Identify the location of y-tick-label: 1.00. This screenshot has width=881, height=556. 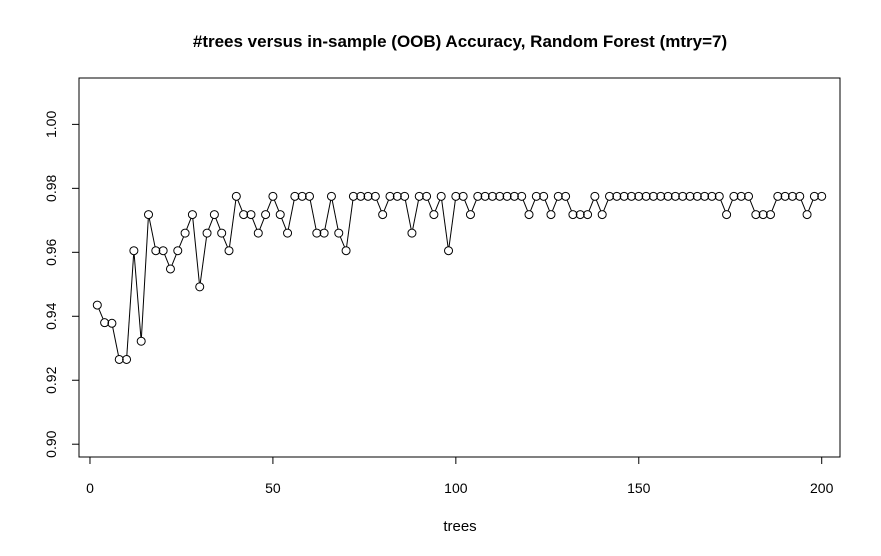
(51, 124).